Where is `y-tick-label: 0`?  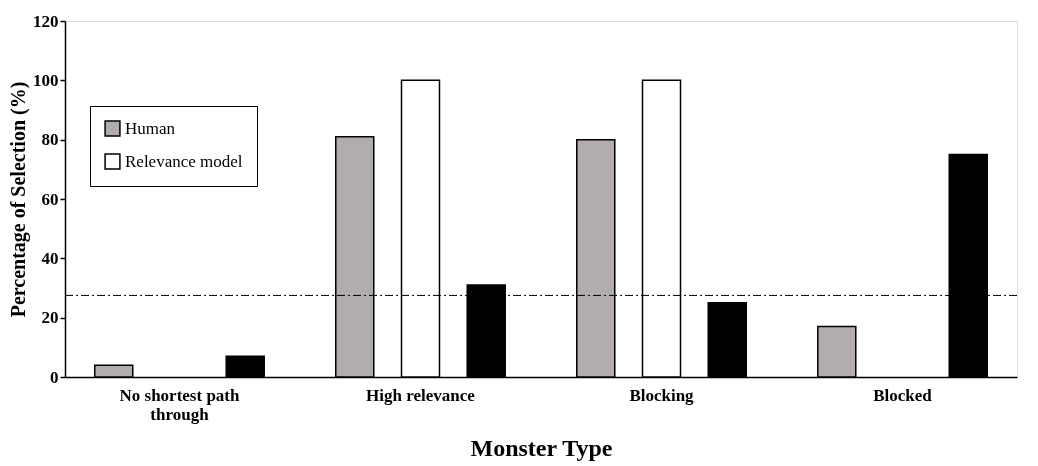
y-tick-label: 0 is located at coordinates (54, 377).